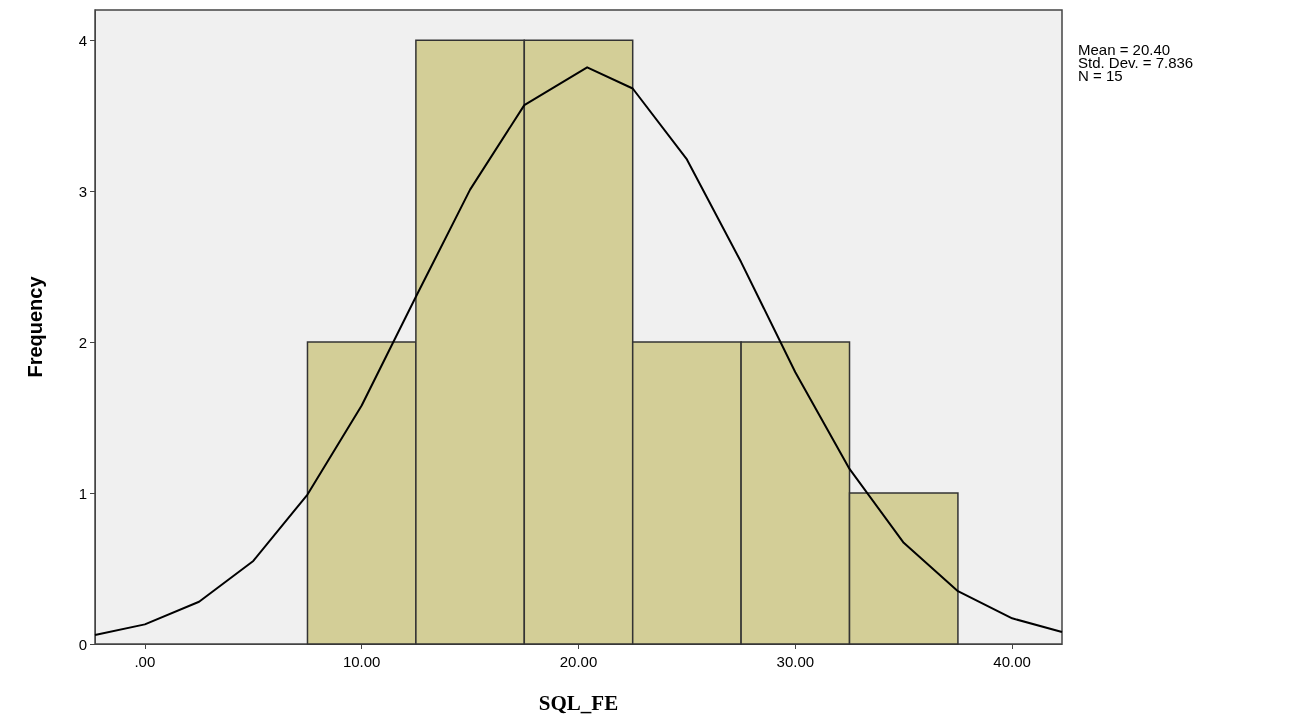 This screenshot has height=724, width=1292. I want to click on x-tick-label: 10.00, so click(361, 661).